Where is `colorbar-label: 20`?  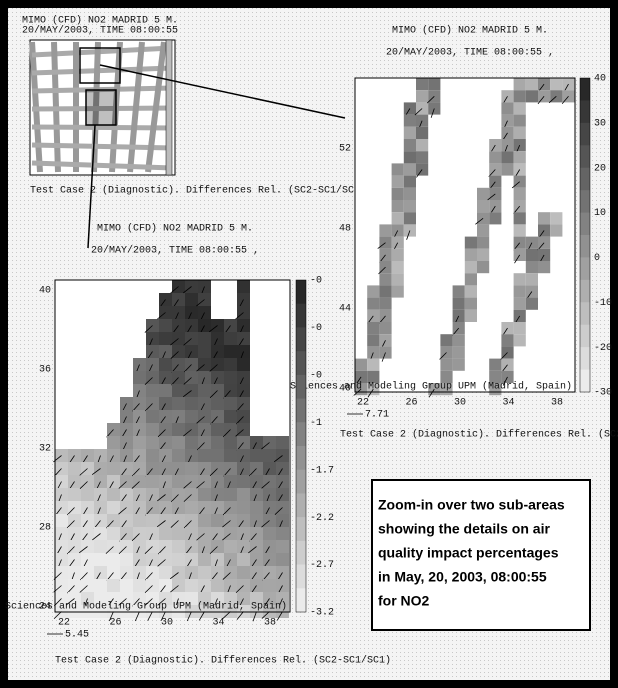 colorbar-label: 20 is located at coordinates (600, 168).